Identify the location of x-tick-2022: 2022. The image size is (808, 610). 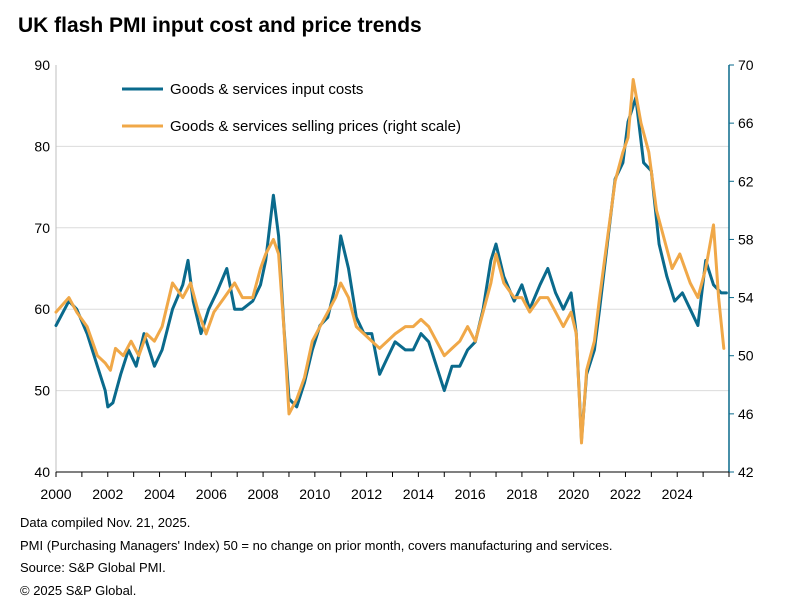
(625, 494).